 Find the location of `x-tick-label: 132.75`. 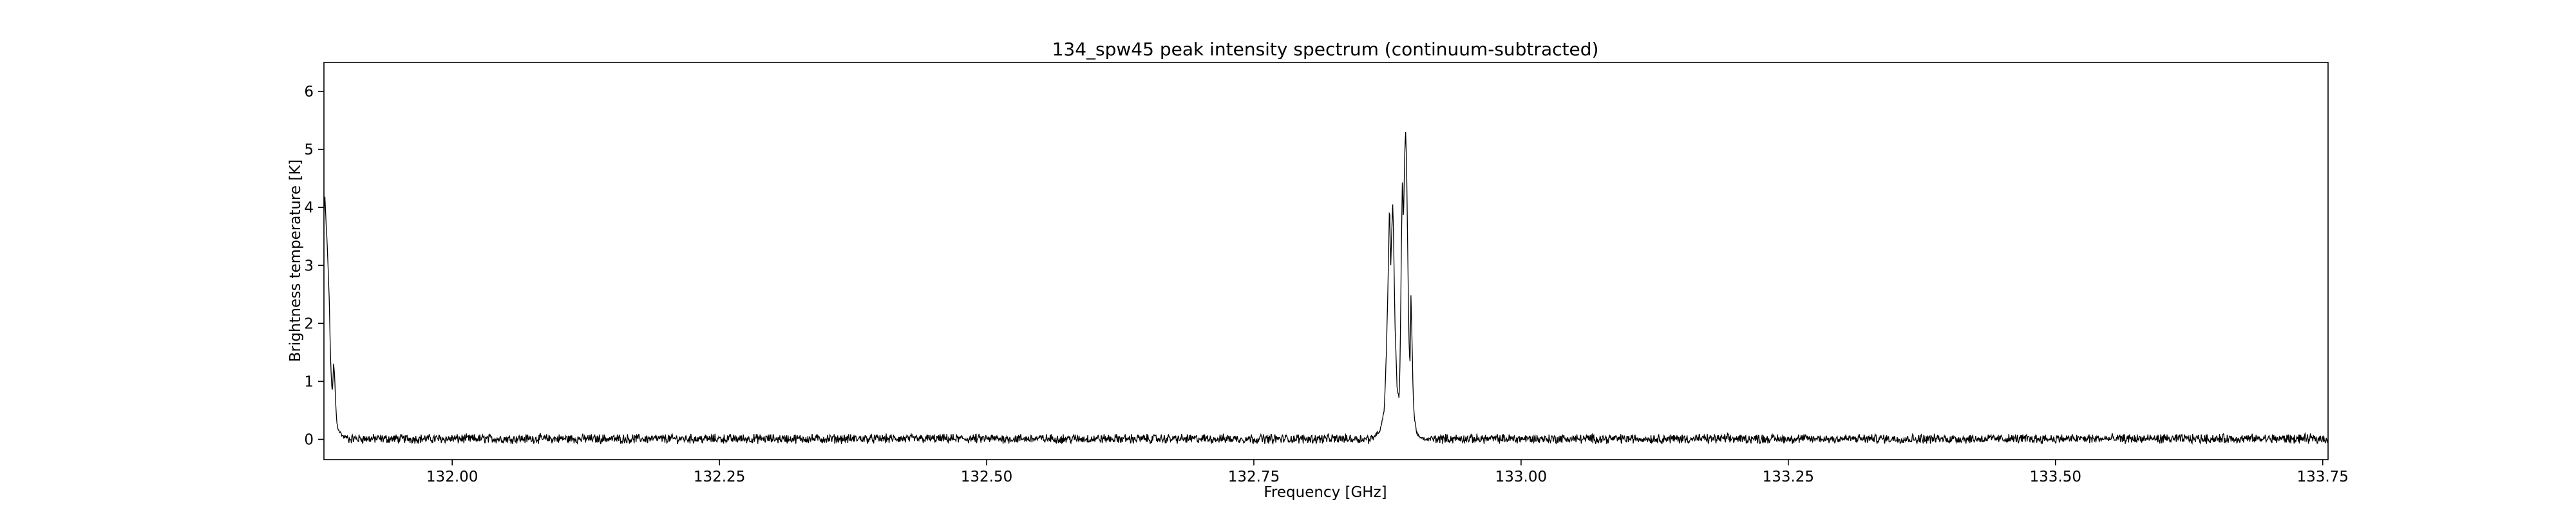

x-tick-label: 132.75 is located at coordinates (1254, 477).